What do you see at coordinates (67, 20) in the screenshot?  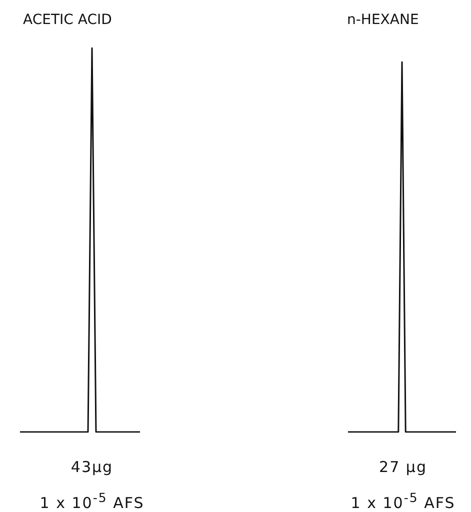 I see `chart-title: ACETIC ACID` at bounding box center [67, 20].